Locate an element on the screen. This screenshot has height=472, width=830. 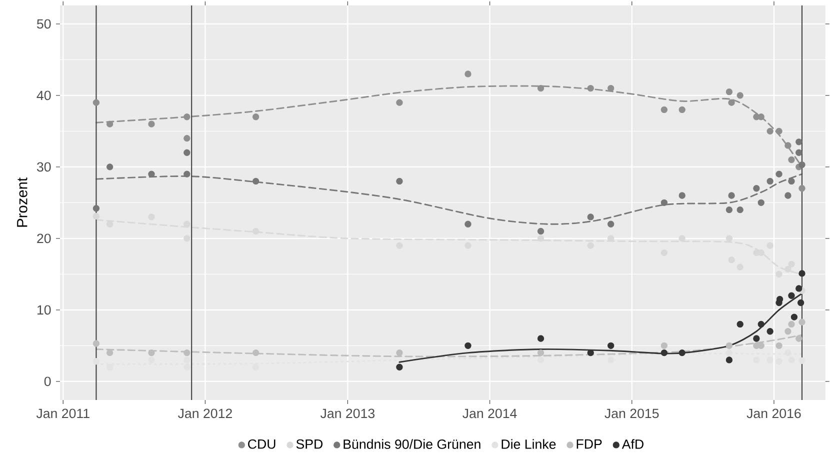
legend-label: Bündnis 90/Die Grünen is located at coordinates (412, 444).